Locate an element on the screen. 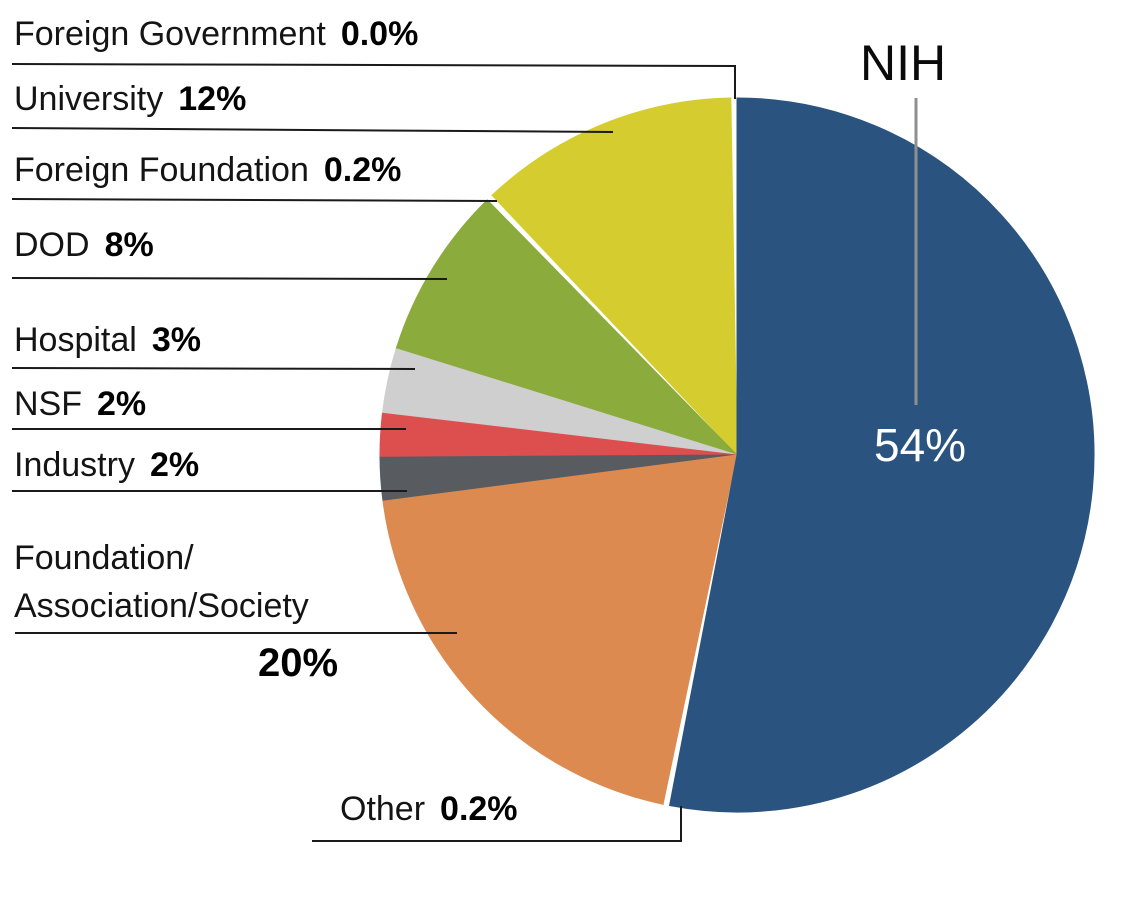  pie-slice-dod is located at coordinates (566, 327).